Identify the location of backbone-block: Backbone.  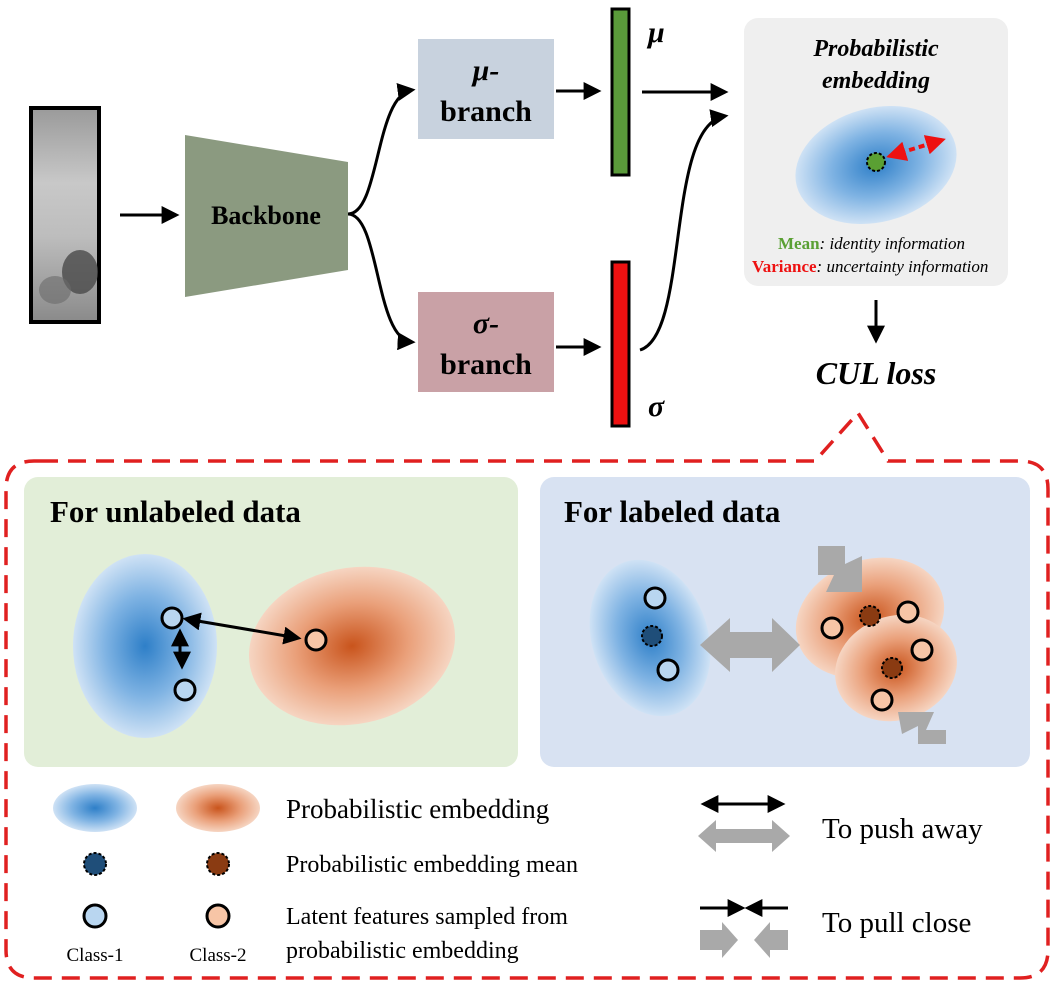
(266, 216).